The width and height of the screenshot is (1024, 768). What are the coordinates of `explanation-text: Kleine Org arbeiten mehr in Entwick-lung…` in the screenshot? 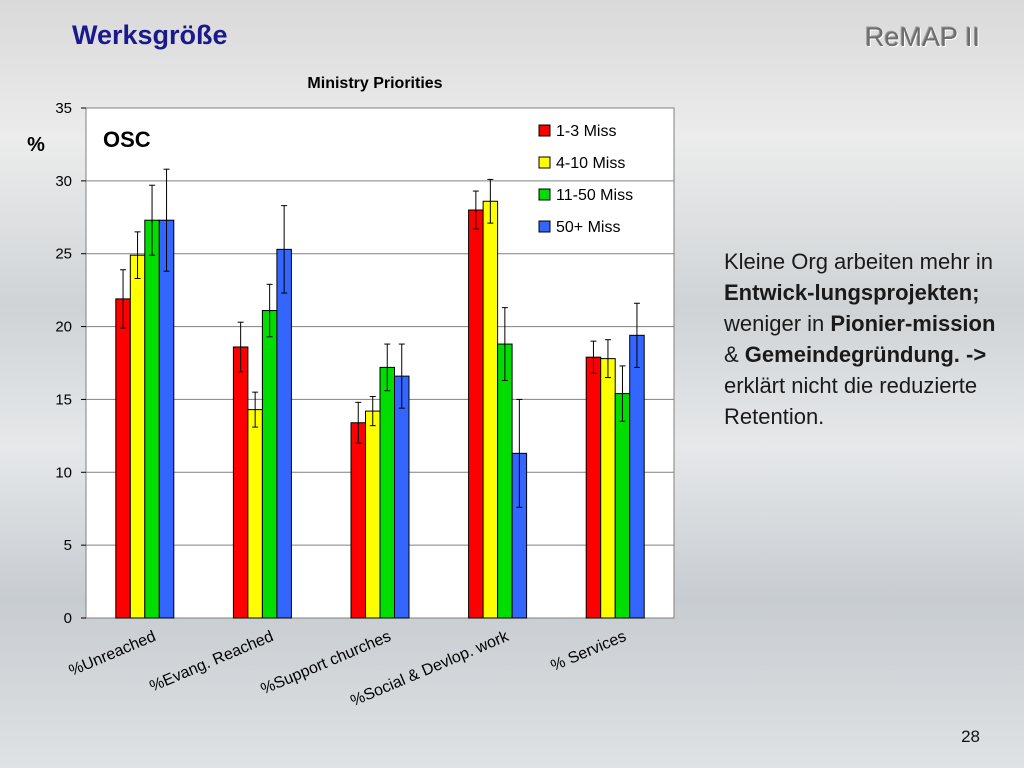 It's located at (860, 339).